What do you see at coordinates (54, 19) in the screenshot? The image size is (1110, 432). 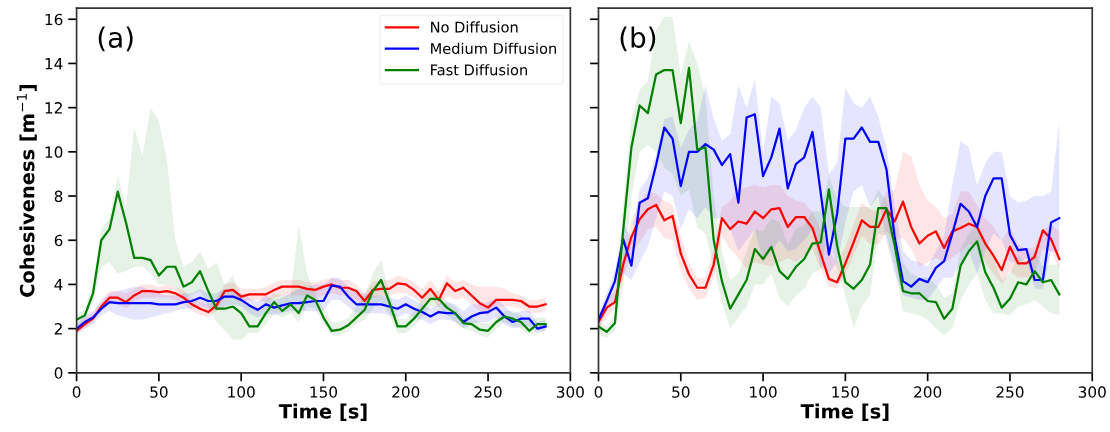 I see `y-tick-label: 16` at bounding box center [54, 19].